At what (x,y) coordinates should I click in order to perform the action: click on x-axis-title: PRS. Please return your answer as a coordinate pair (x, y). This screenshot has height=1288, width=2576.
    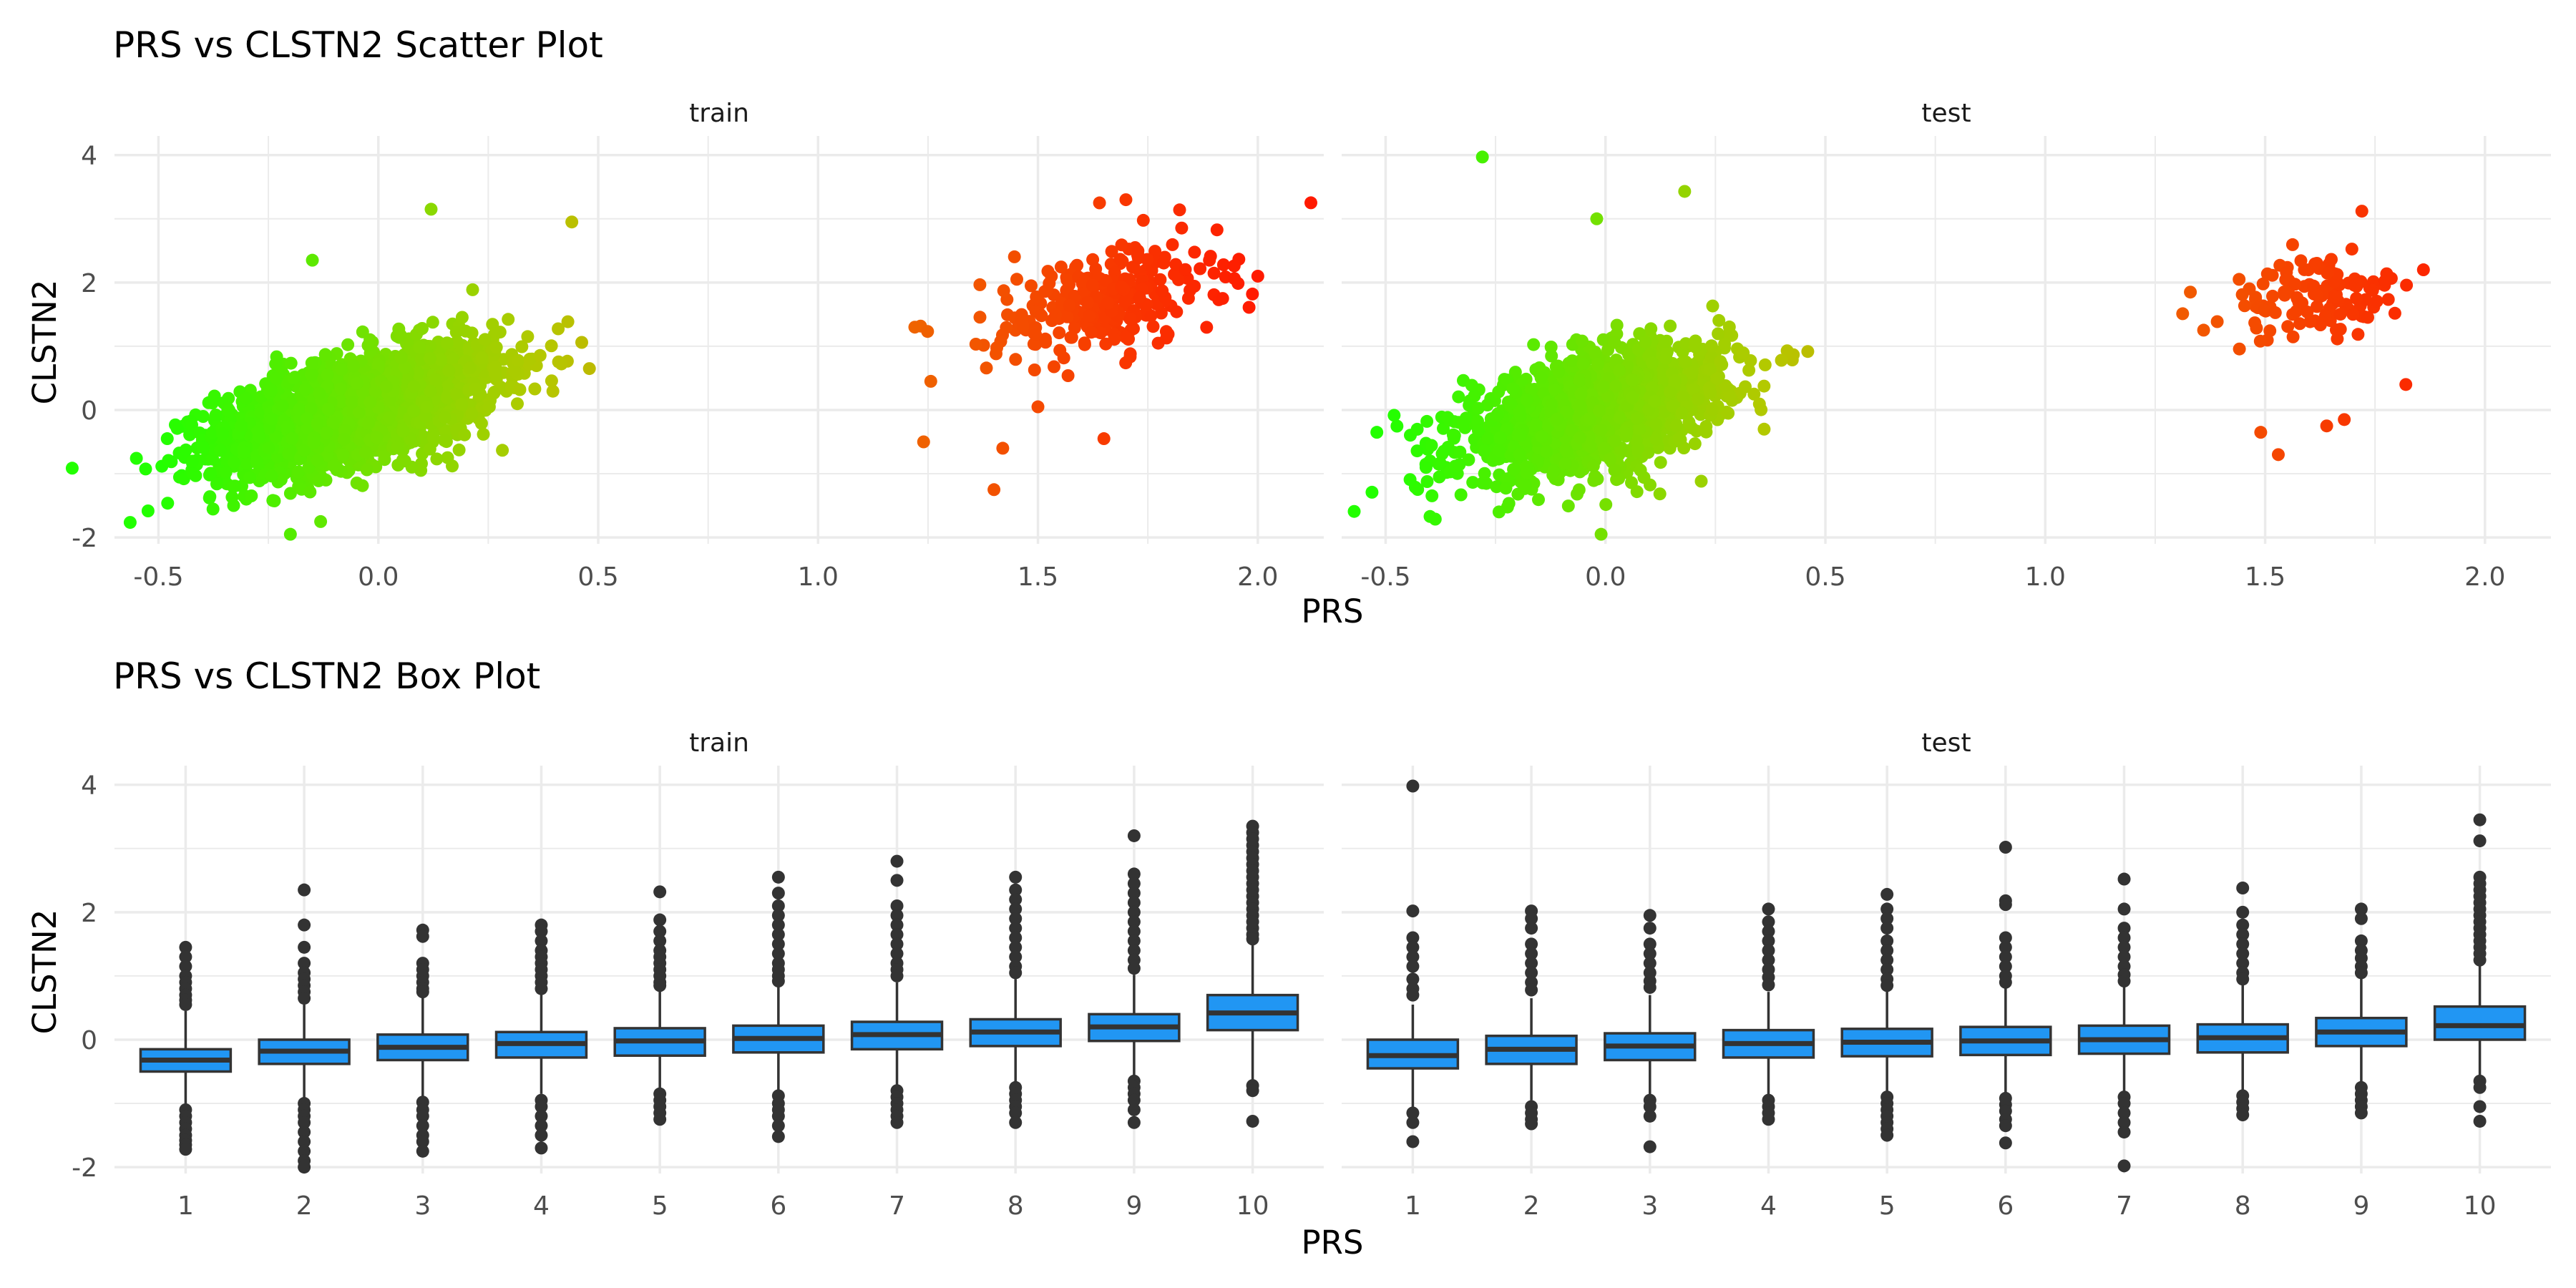
    Looking at the image, I should click on (1333, 1243).